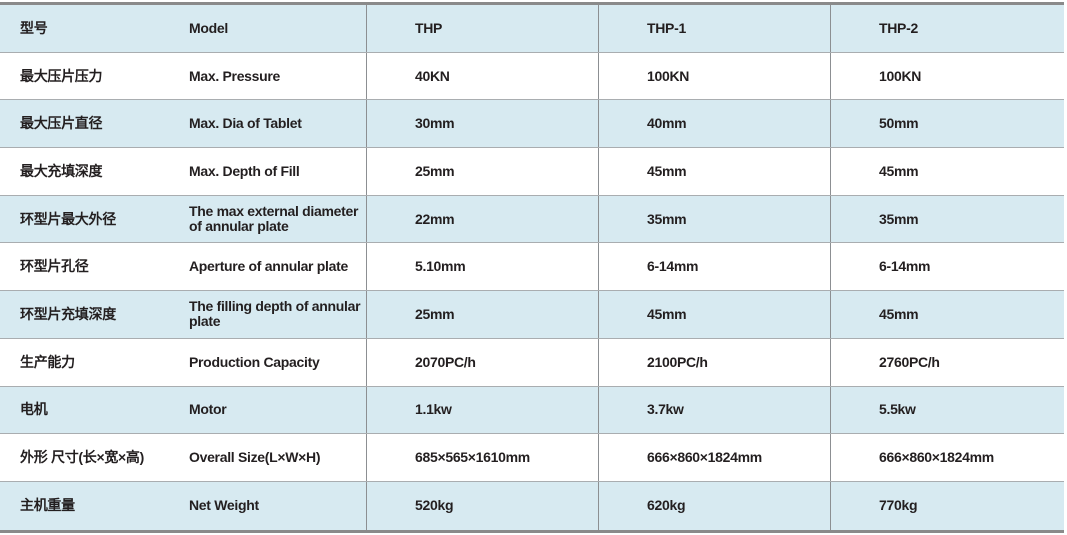 The width and height of the screenshot is (1067, 535). I want to click on param-name-zh-text: 环型片最大外径, so click(68, 218).